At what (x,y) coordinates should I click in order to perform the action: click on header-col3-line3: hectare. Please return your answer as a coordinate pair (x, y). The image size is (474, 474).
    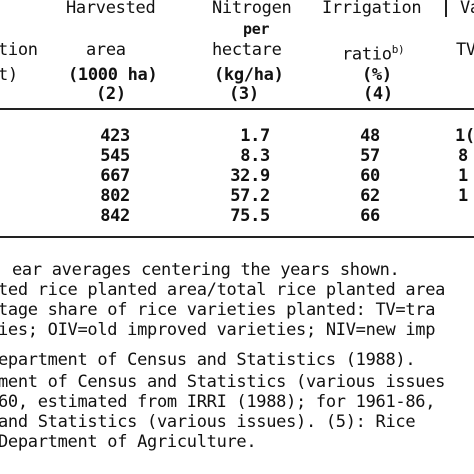
    Looking at the image, I should click on (247, 50).